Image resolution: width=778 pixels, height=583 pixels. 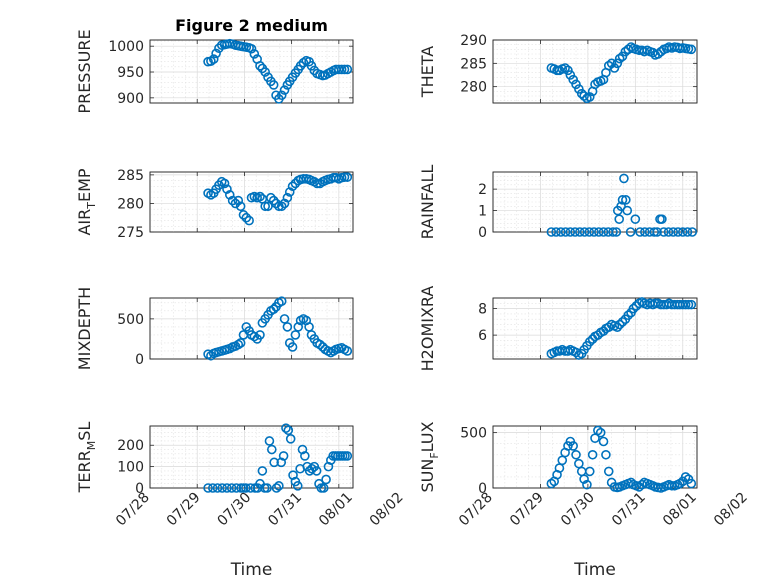 I want to click on y-axis-label: PRESSURE, so click(x=84, y=71).